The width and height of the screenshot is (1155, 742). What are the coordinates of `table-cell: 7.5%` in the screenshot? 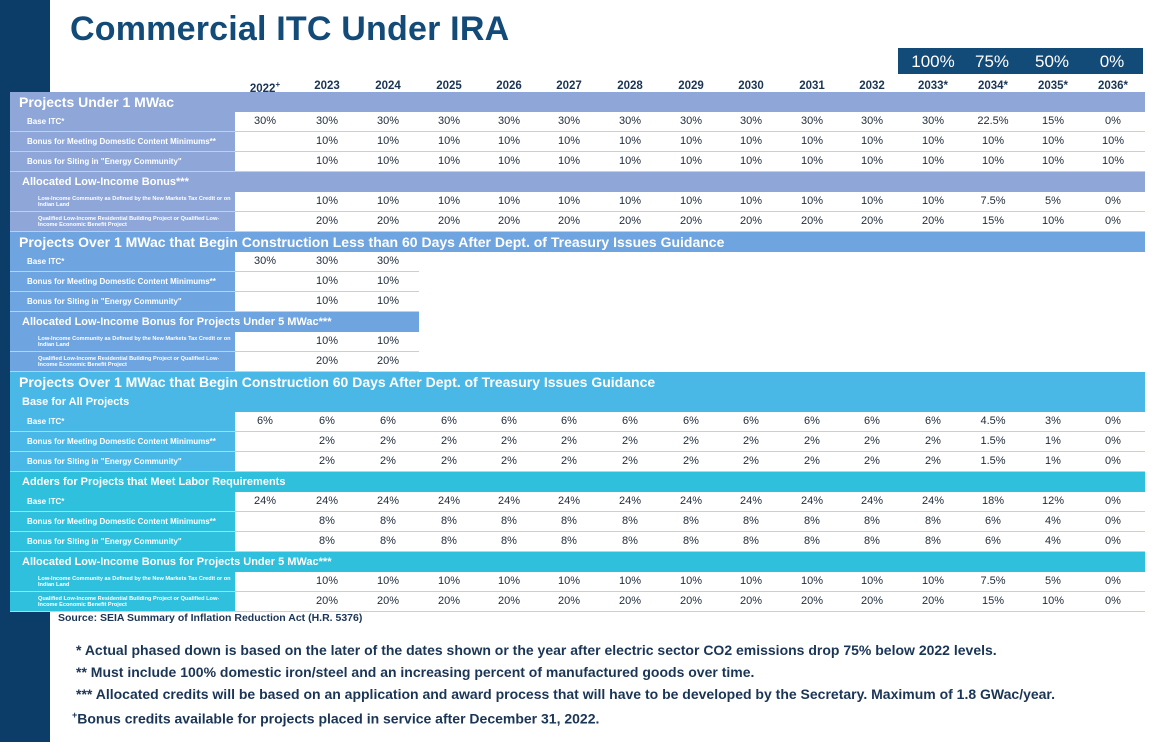 It's located at (993, 581).